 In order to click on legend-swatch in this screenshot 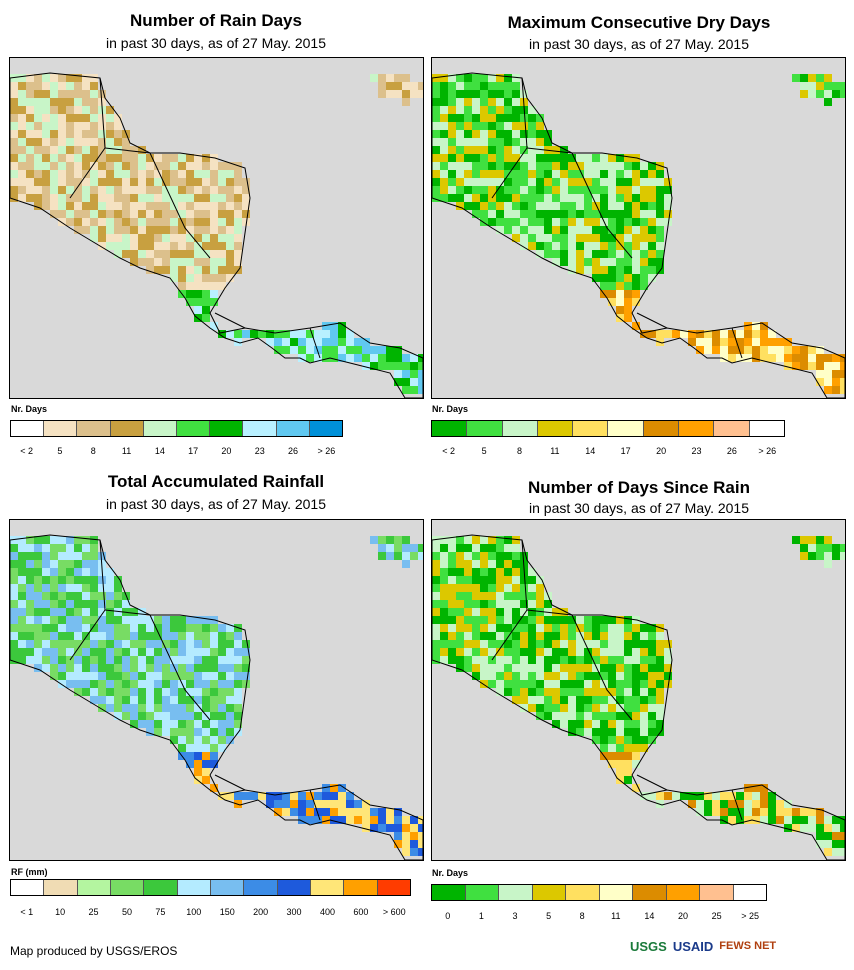, I will do `click(160, 428)`.